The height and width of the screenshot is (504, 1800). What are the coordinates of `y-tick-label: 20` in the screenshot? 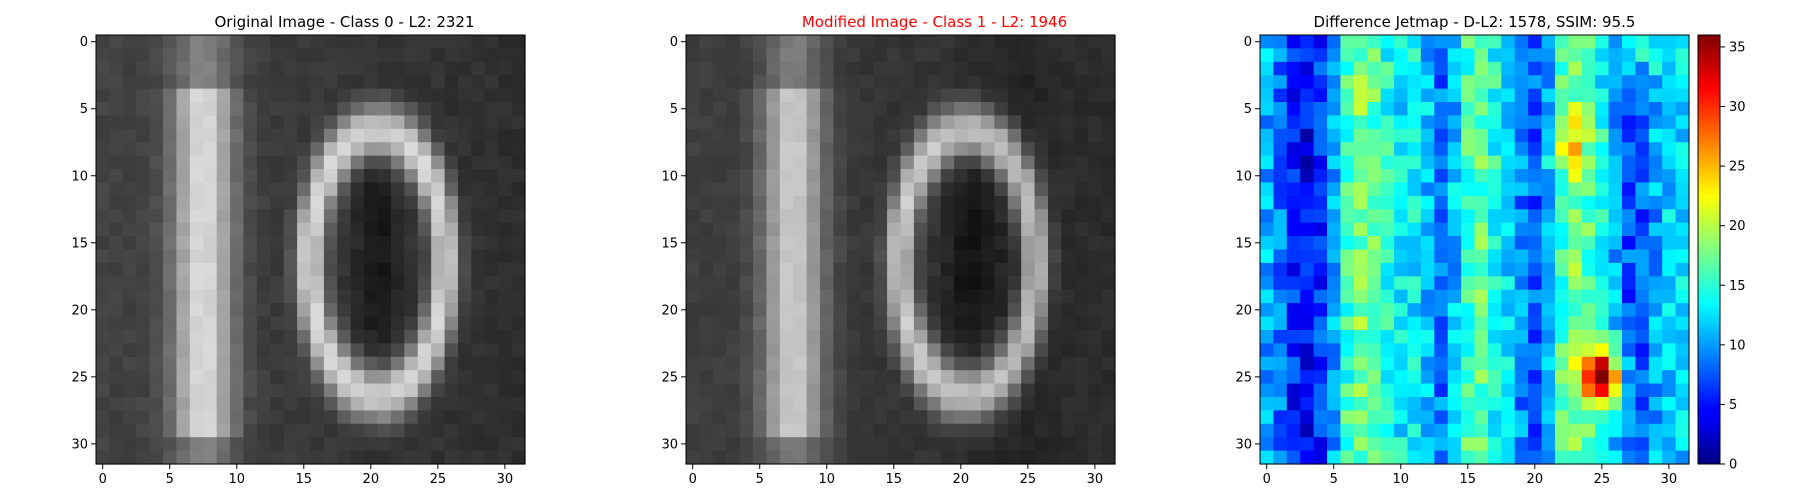 It's located at (79, 310).